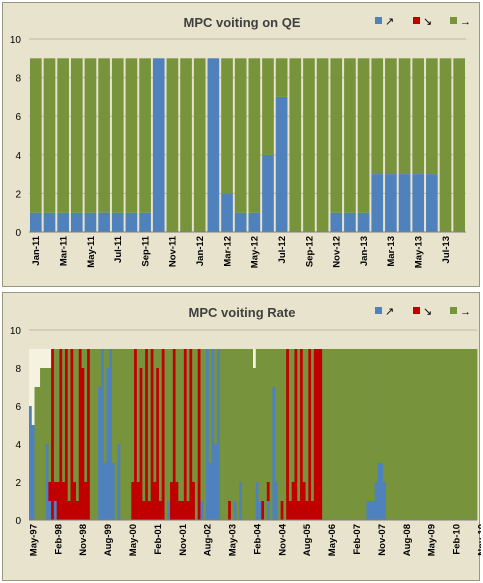 This screenshot has width=483, height=583. What do you see at coordinates (427, 22) in the screenshot?
I see `qe-legend-label: ↘` at bounding box center [427, 22].